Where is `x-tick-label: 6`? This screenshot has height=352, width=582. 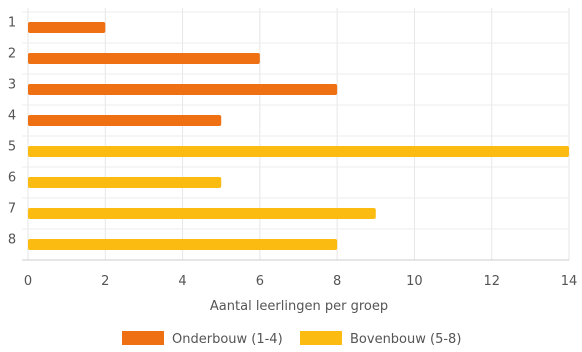
x-tick-label: 6 is located at coordinates (260, 281).